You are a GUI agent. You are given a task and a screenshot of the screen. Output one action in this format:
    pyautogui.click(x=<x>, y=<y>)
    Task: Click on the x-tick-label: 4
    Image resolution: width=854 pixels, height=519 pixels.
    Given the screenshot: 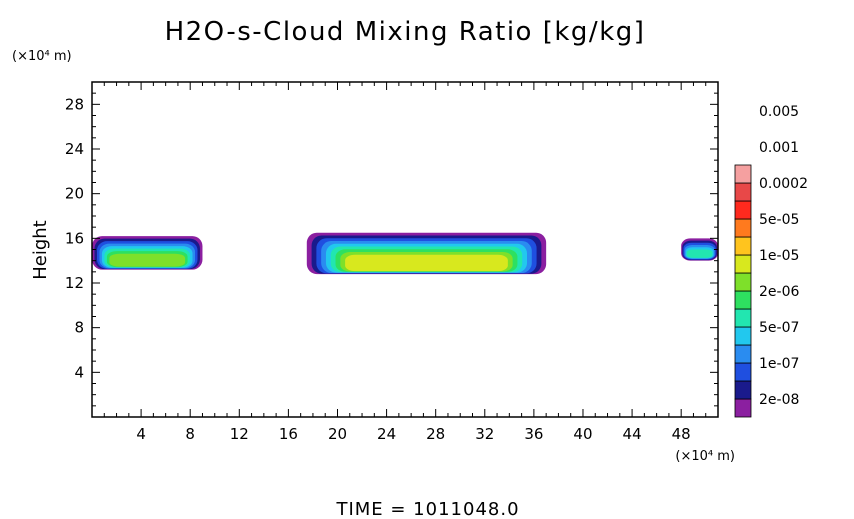 What is the action you would take?
    pyautogui.click(x=141, y=434)
    